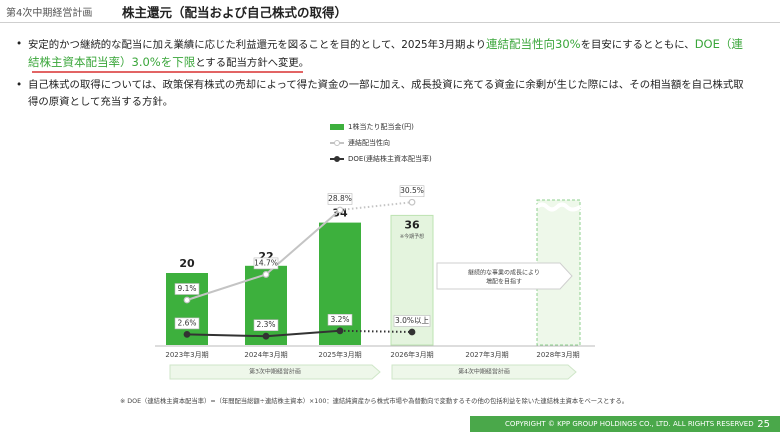 This screenshot has width=780, height=432. Describe the element at coordinates (557, 354) in the screenshot. I see `x-tick-label: 2028年3月期` at that location.